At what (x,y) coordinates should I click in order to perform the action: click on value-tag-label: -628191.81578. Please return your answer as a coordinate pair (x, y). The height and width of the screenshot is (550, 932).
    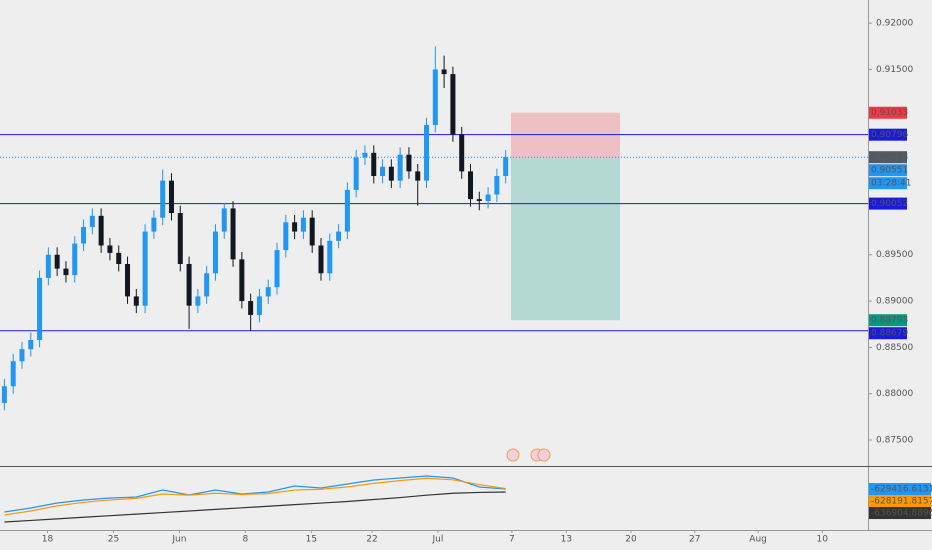
    Looking at the image, I should click on (901, 502).